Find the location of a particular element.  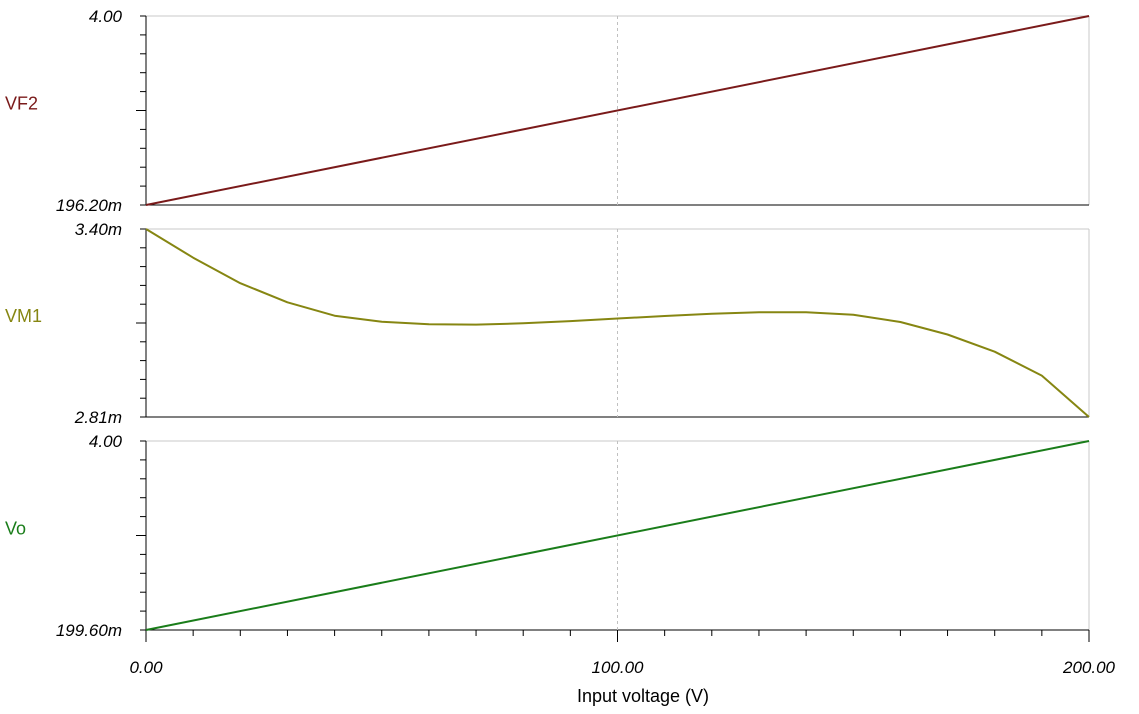

panel-1-ymin-label: 2.81m is located at coordinates (98, 417).